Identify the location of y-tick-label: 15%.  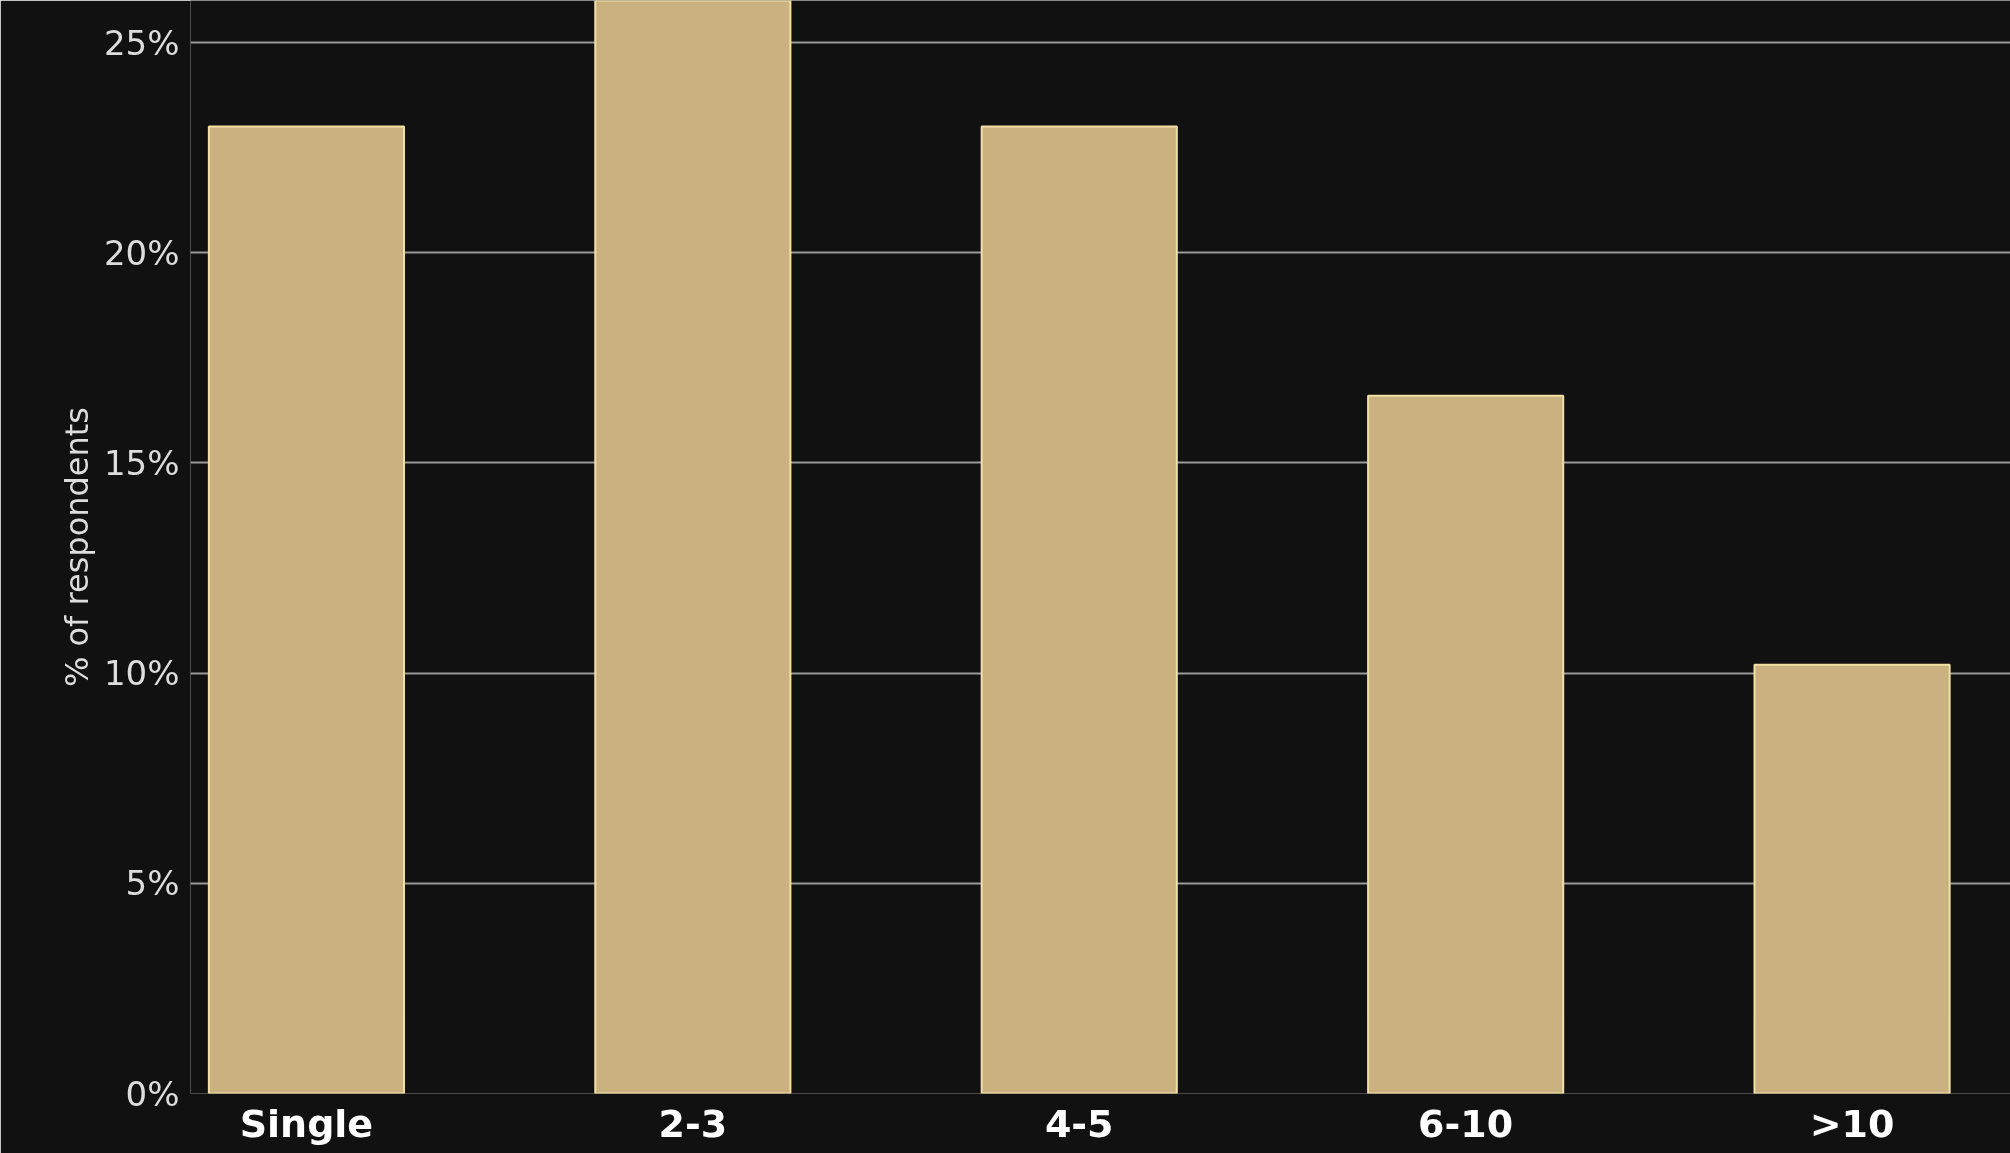
(141, 462).